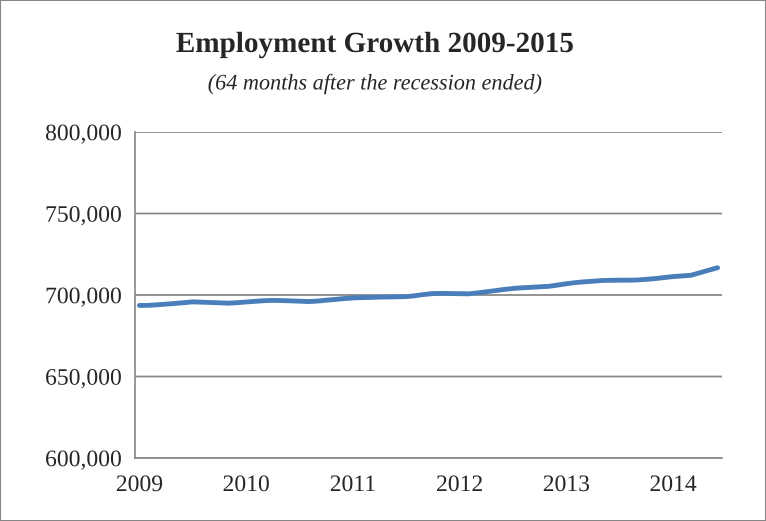  I want to click on y-tick-label: 650,000, so click(83, 378).